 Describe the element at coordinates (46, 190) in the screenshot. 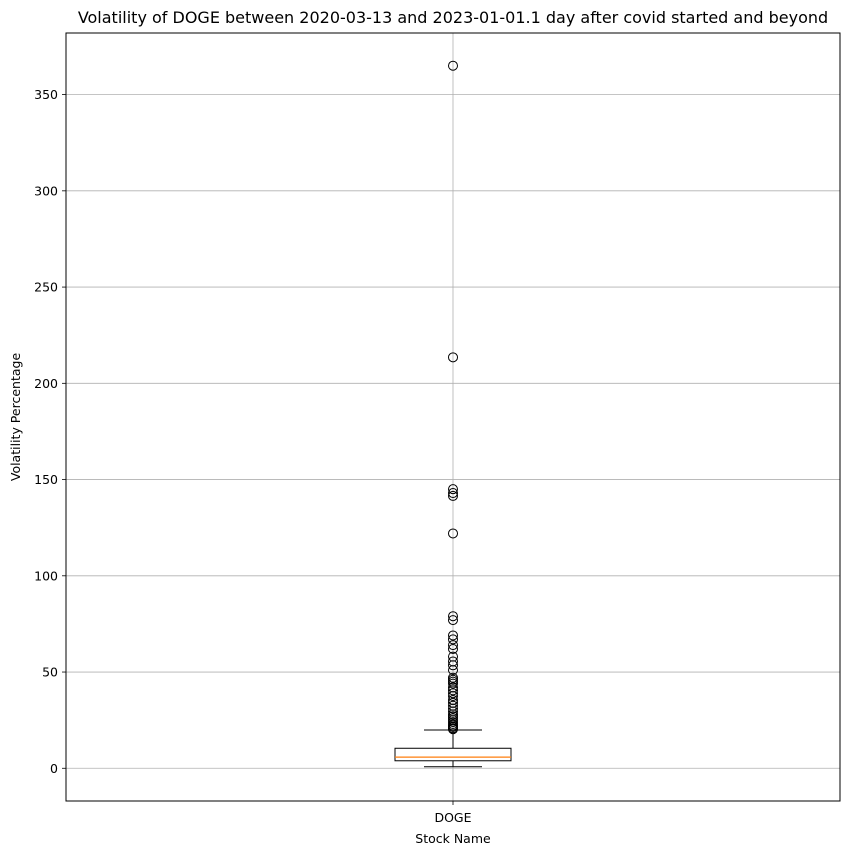

I see `y-tick-label: 300` at that location.